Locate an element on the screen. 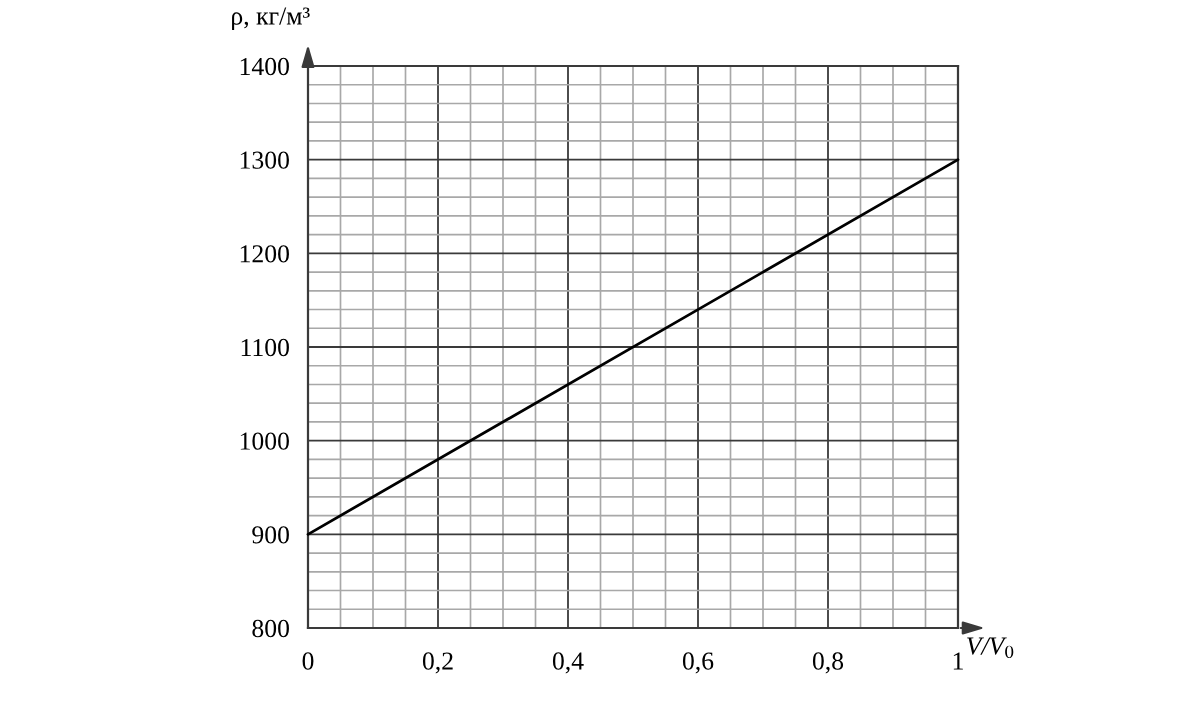 This screenshot has height=709, width=1179. y-tick-label: 800 is located at coordinates (270, 628).